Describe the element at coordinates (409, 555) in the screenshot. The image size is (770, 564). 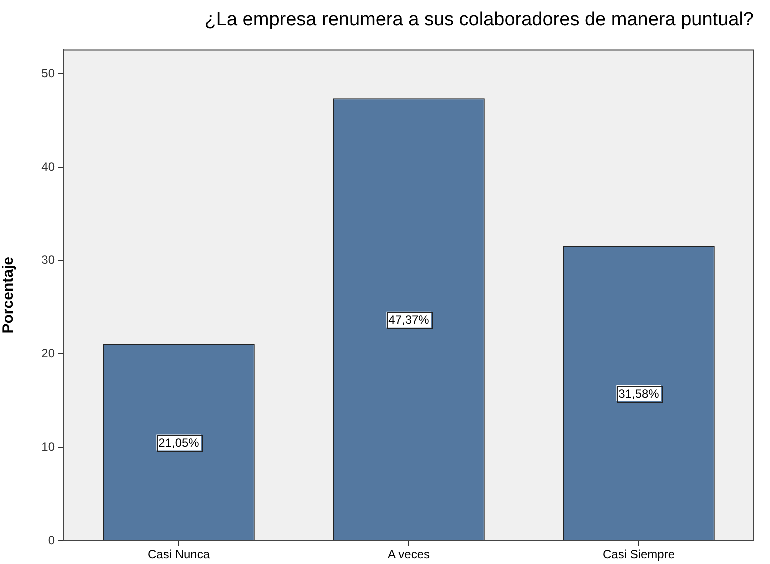
I see `x-tick-label: A veces` at that location.